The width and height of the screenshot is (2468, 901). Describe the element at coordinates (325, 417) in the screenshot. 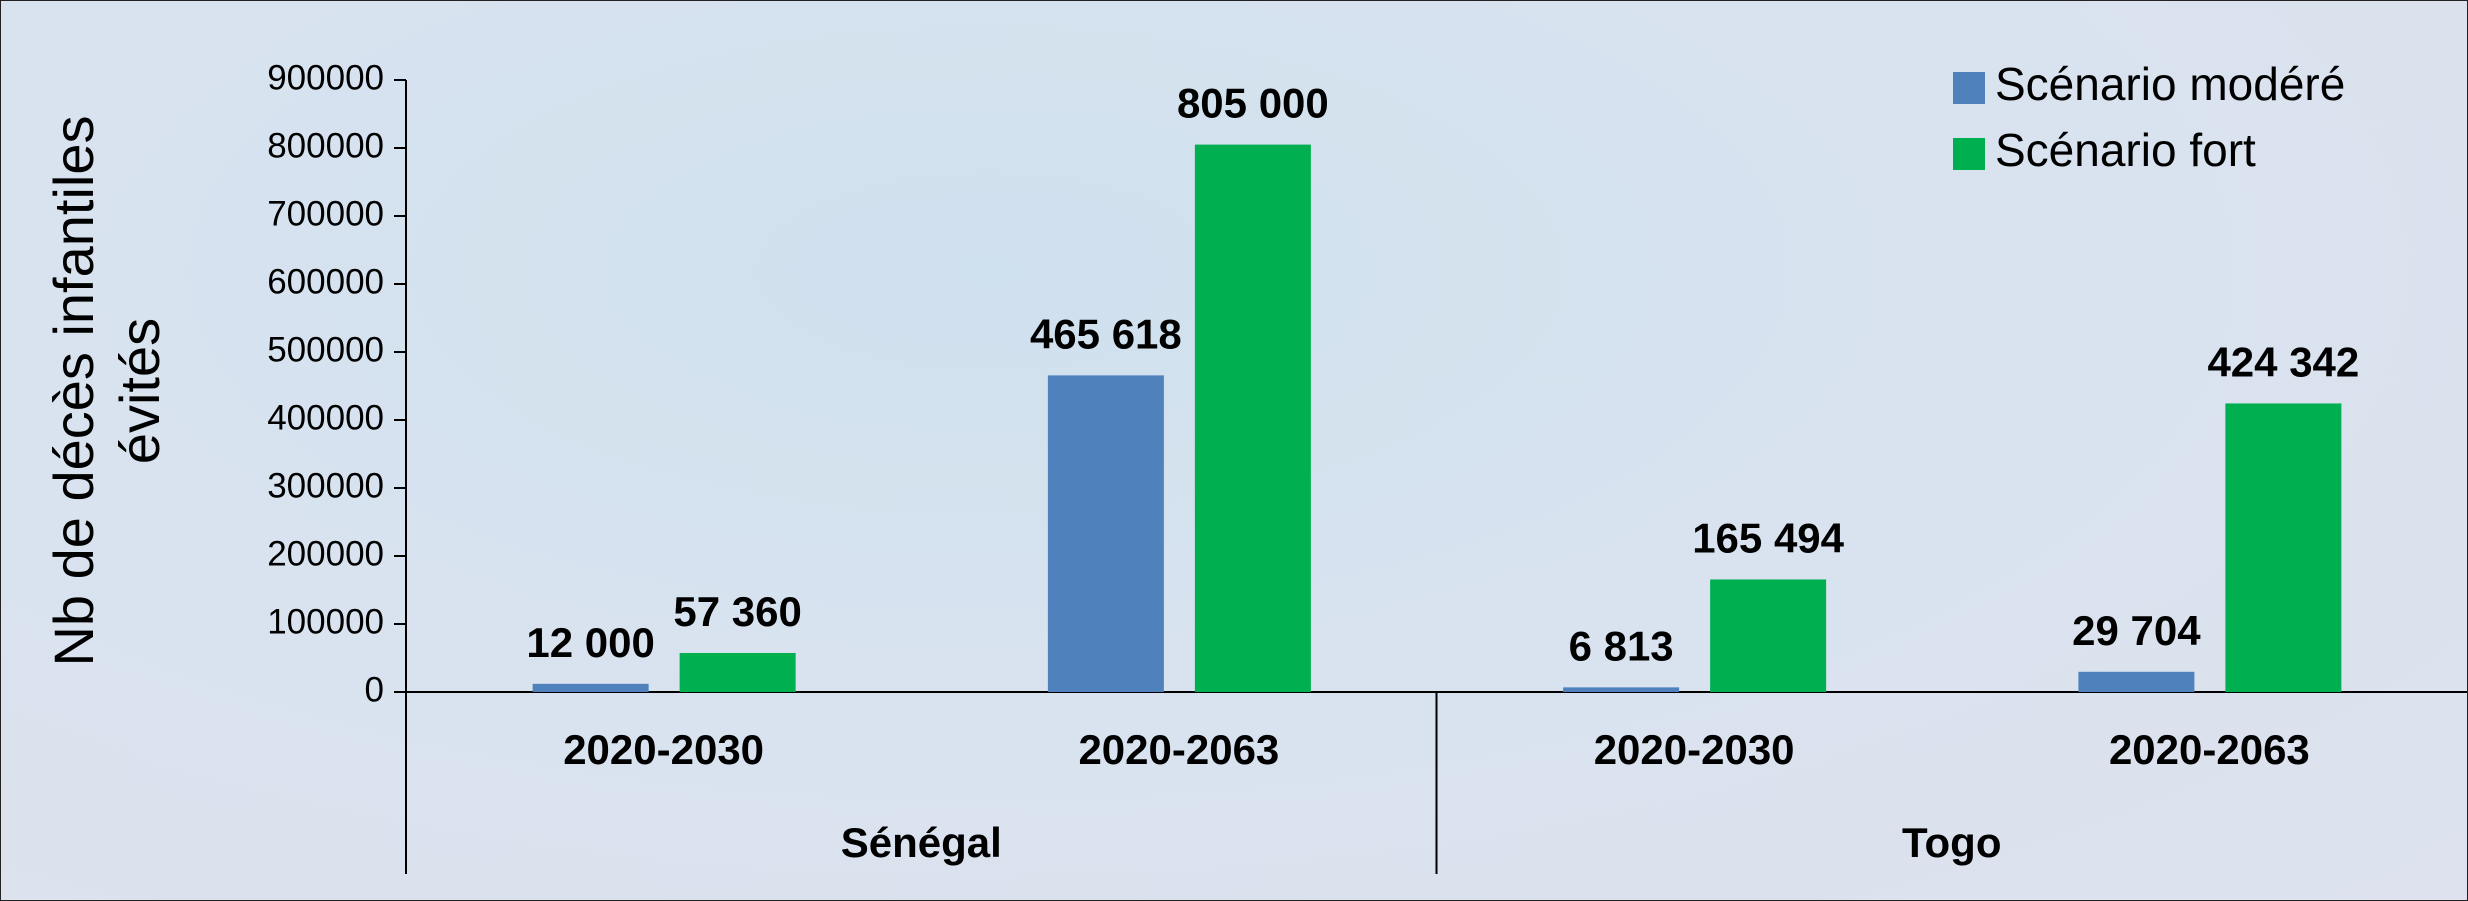

I see `y-tick-label: 400000` at that location.